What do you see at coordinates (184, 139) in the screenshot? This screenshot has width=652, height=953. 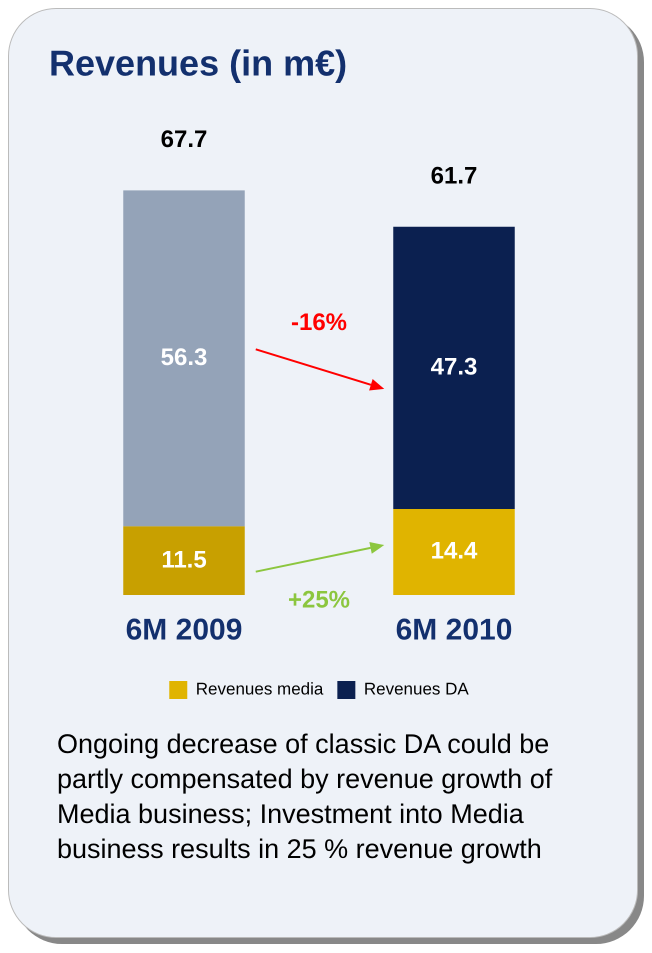 I see `total-label: 67.7` at bounding box center [184, 139].